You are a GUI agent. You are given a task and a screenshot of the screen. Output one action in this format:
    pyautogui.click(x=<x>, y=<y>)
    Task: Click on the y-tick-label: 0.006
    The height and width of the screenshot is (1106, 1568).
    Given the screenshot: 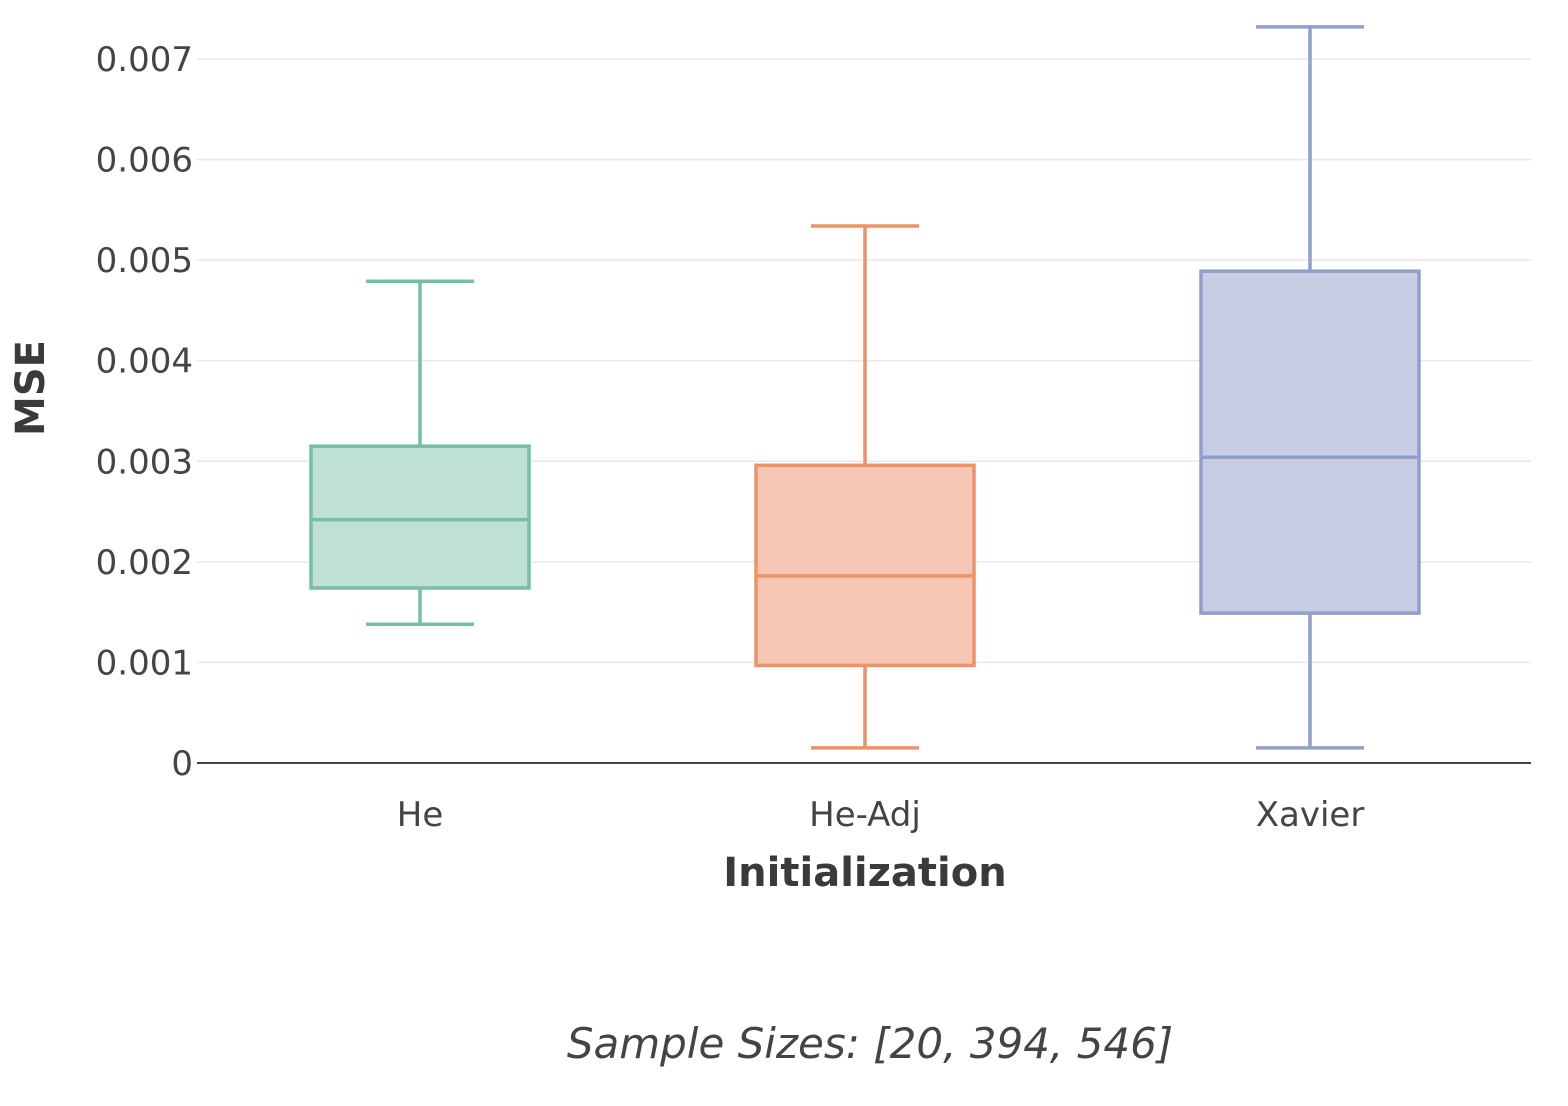 What is the action you would take?
    pyautogui.click(x=144, y=161)
    